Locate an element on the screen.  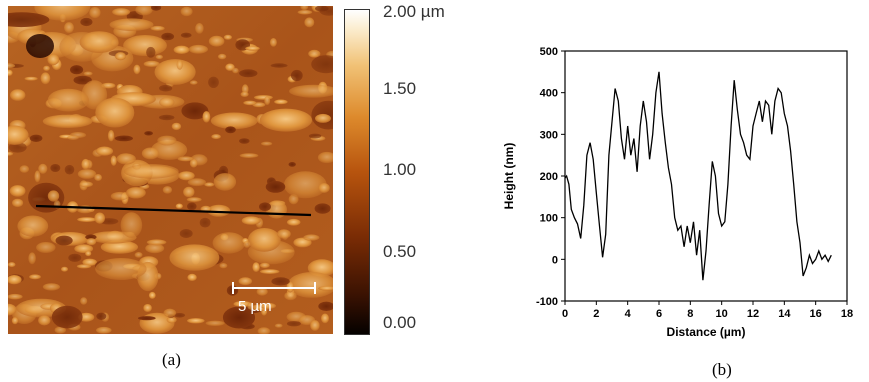
x-tick-label: 14 is located at coordinates (784, 314).